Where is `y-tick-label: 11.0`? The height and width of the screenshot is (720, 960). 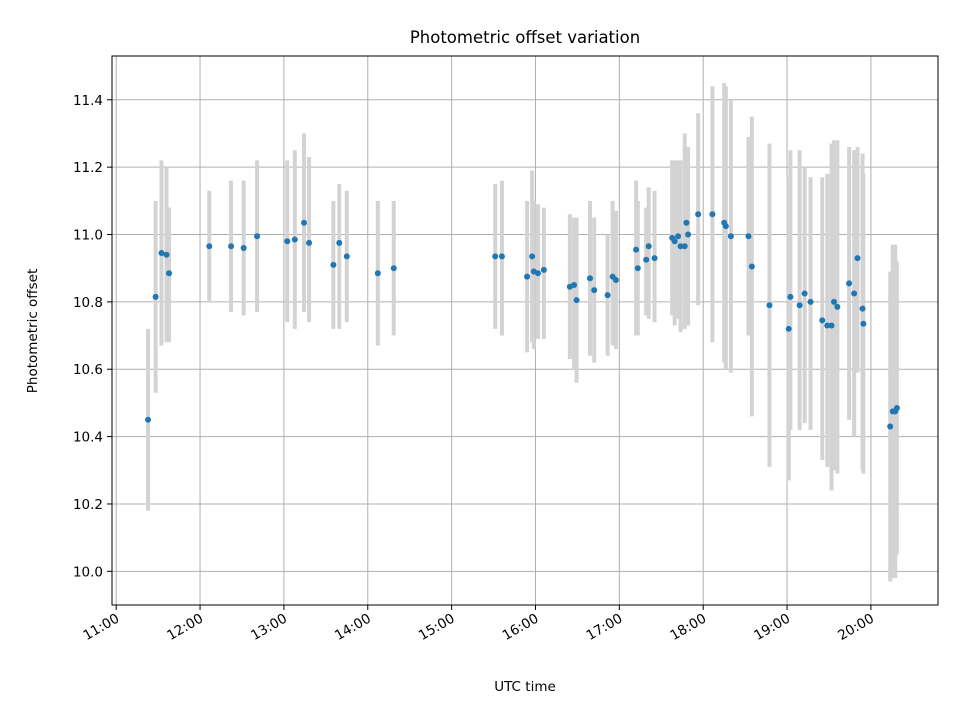
y-tick-label: 11.0 is located at coordinates (88, 236).